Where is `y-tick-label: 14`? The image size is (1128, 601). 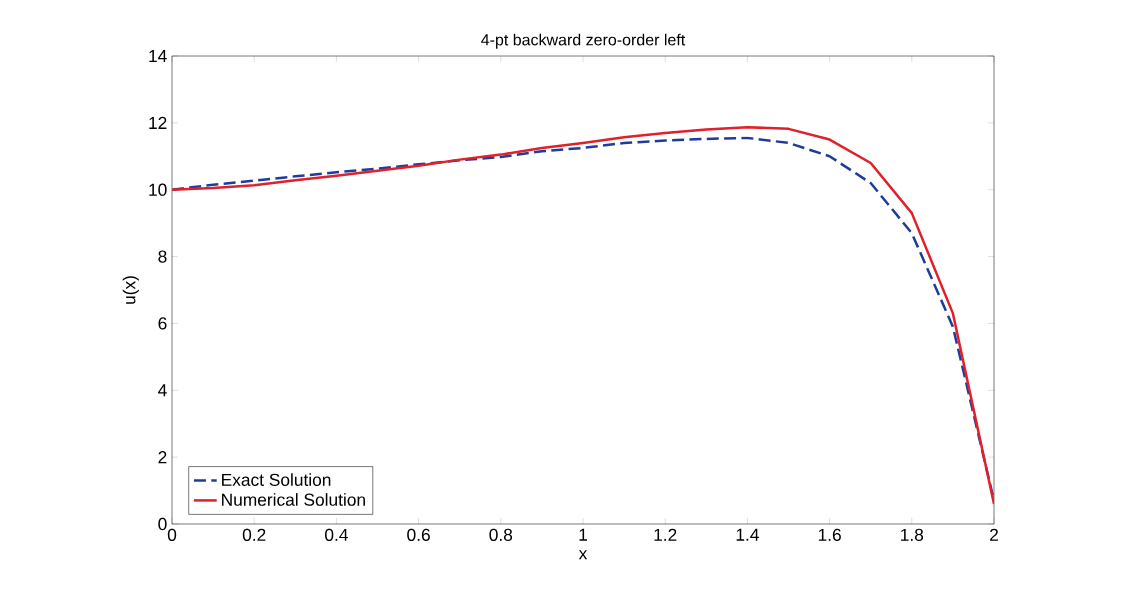 y-tick-label: 14 is located at coordinates (158, 56).